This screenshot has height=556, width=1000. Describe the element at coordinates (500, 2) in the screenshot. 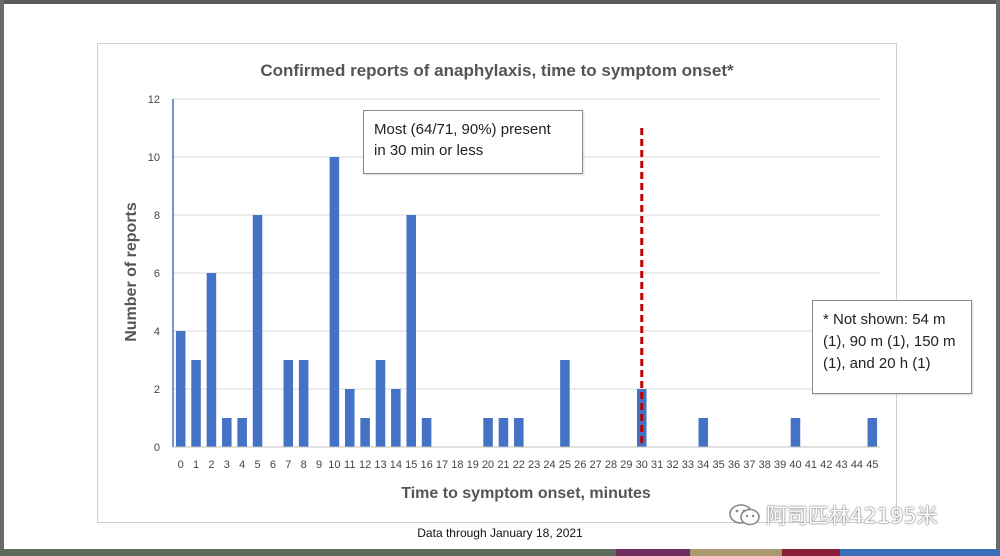

I see `top-border` at that location.